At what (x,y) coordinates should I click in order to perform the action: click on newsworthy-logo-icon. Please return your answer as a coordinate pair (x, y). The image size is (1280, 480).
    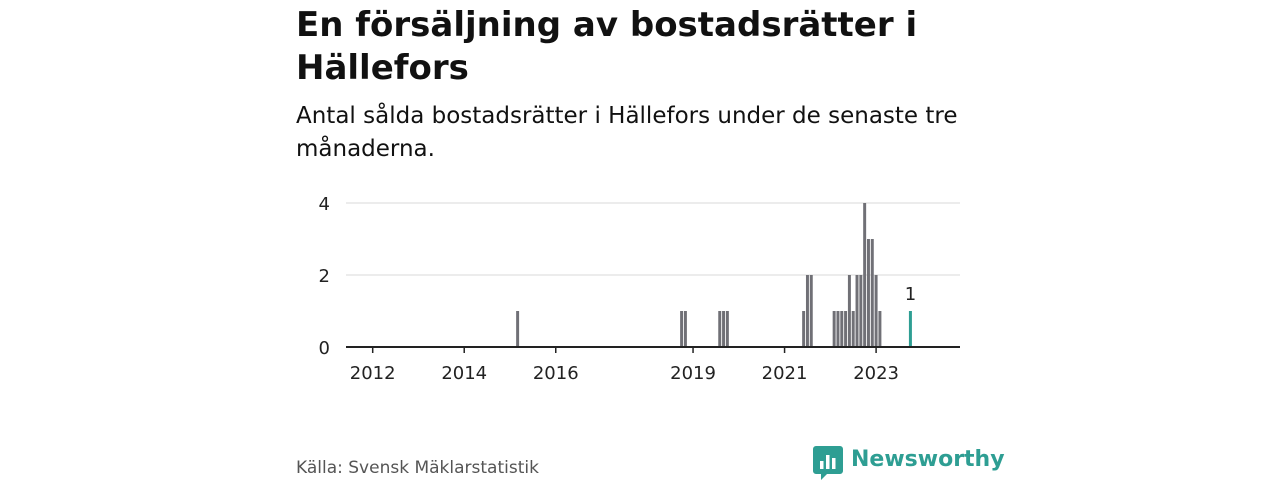
    Looking at the image, I should click on (828, 463).